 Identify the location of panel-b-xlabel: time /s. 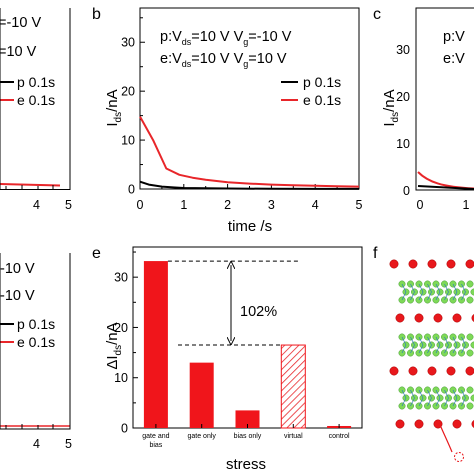
(250, 226).